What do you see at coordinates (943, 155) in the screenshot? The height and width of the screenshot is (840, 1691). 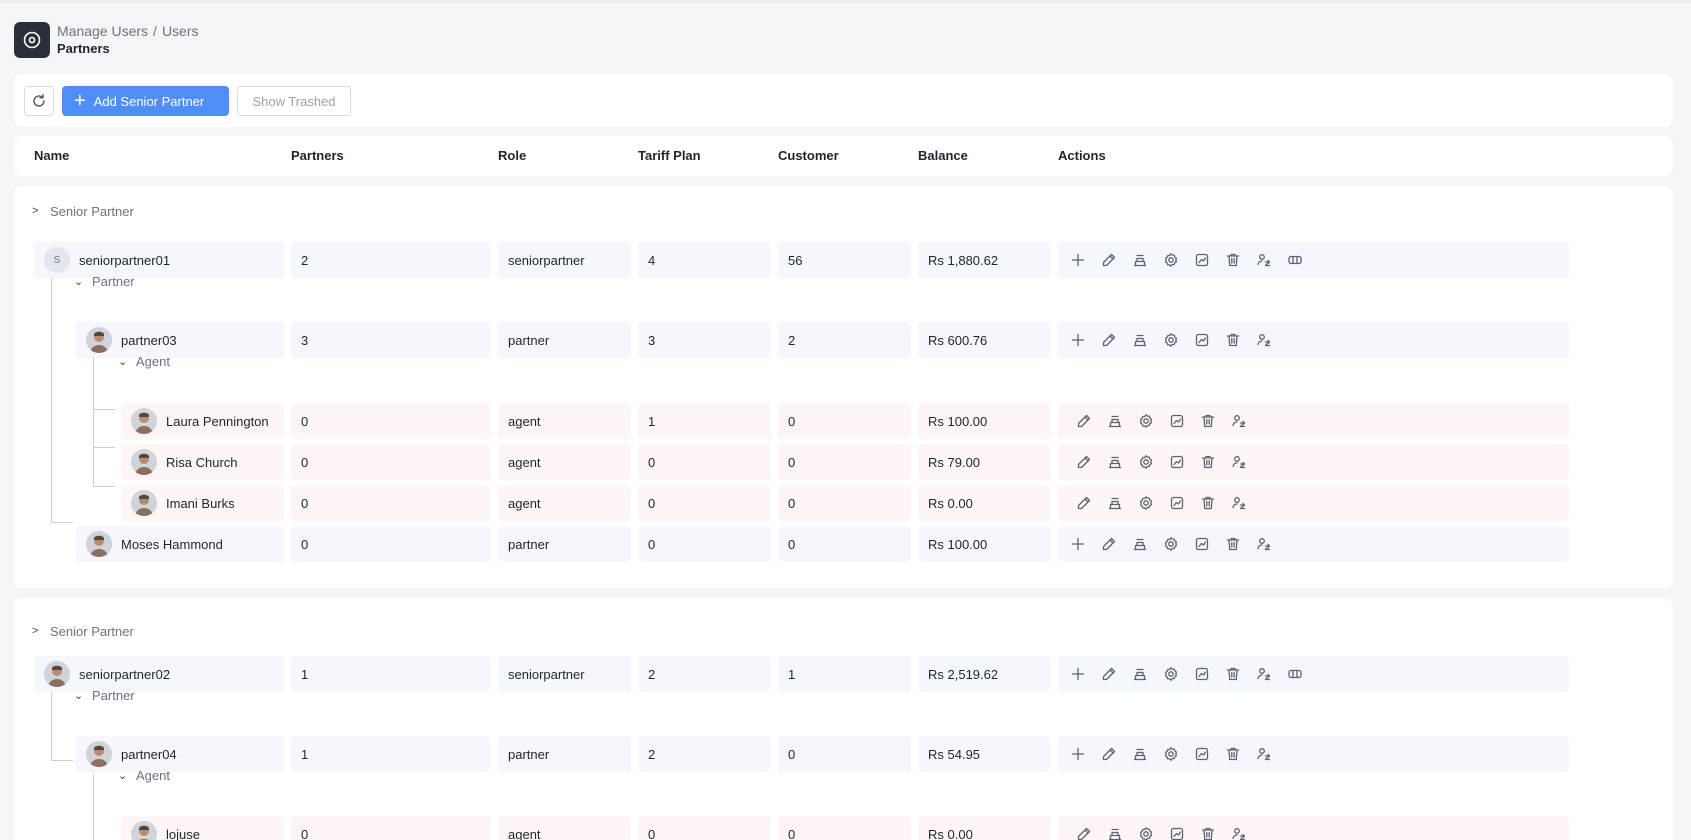 I see `column-balance: Balance` at bounding box center [943, 155].